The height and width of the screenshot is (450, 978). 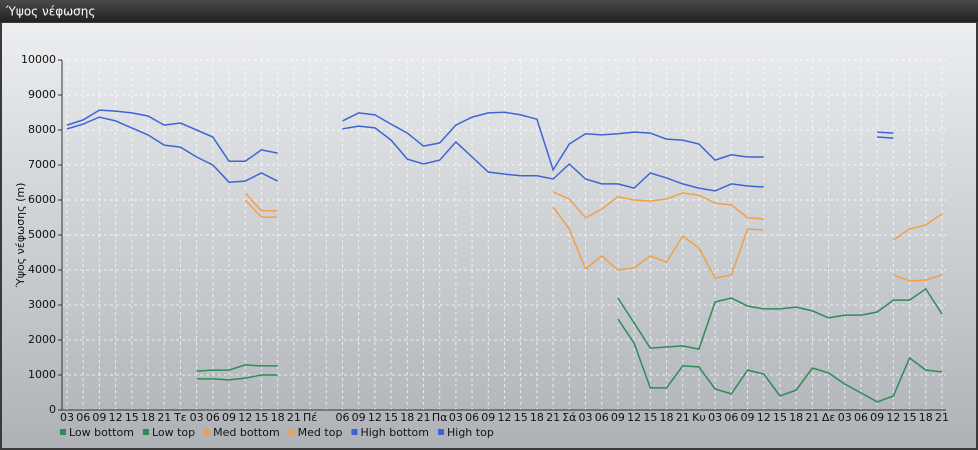 I want to click on x-tick-label: Πέ, so click(x=310, y=417).